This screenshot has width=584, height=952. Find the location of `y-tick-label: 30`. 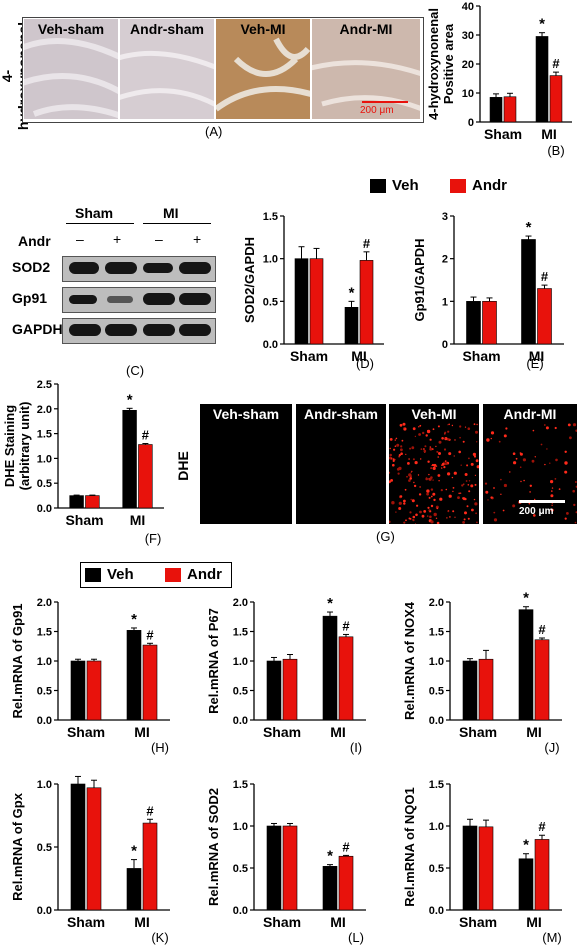

y-tick-label: 30 is located at coordinates (468, 36).